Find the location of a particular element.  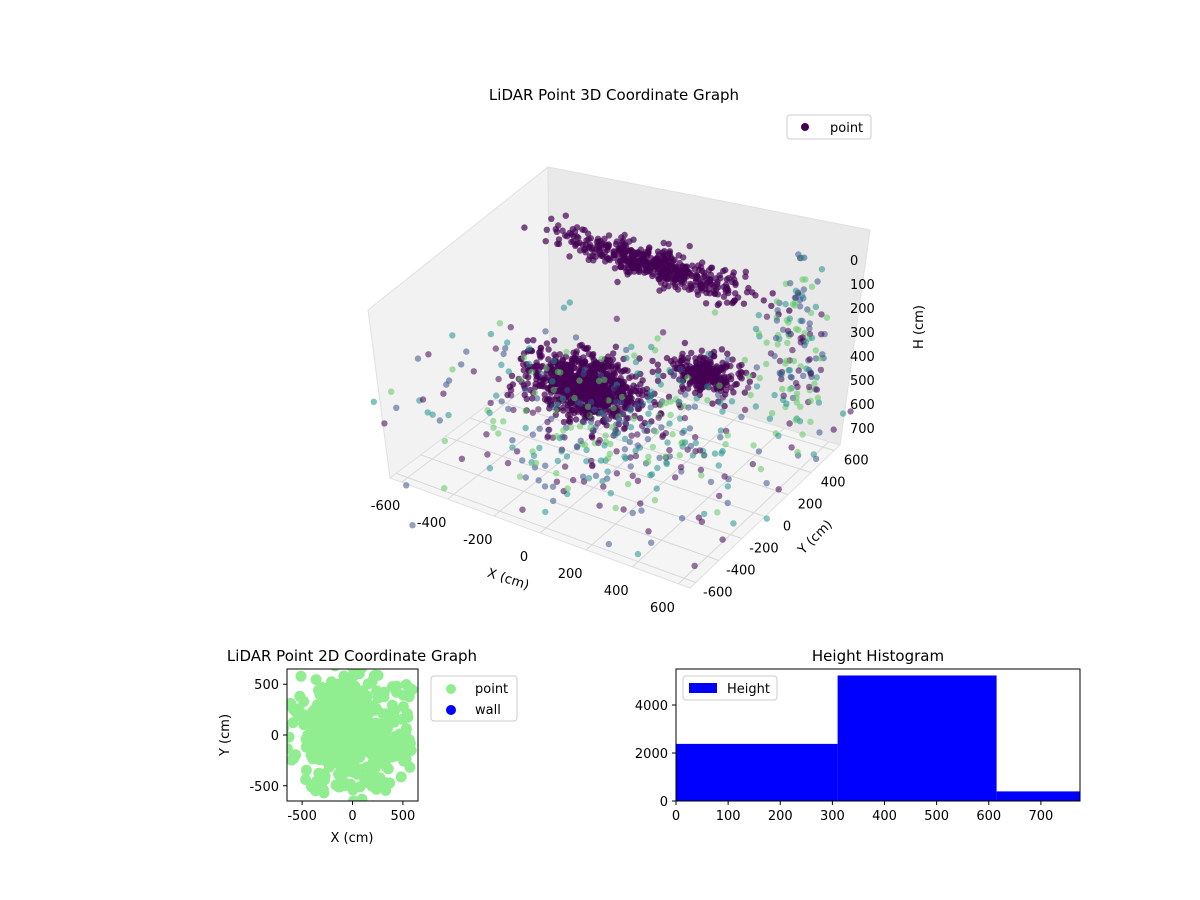

y-tick-label-hist: 4000 is located at coordinates (651, 706).